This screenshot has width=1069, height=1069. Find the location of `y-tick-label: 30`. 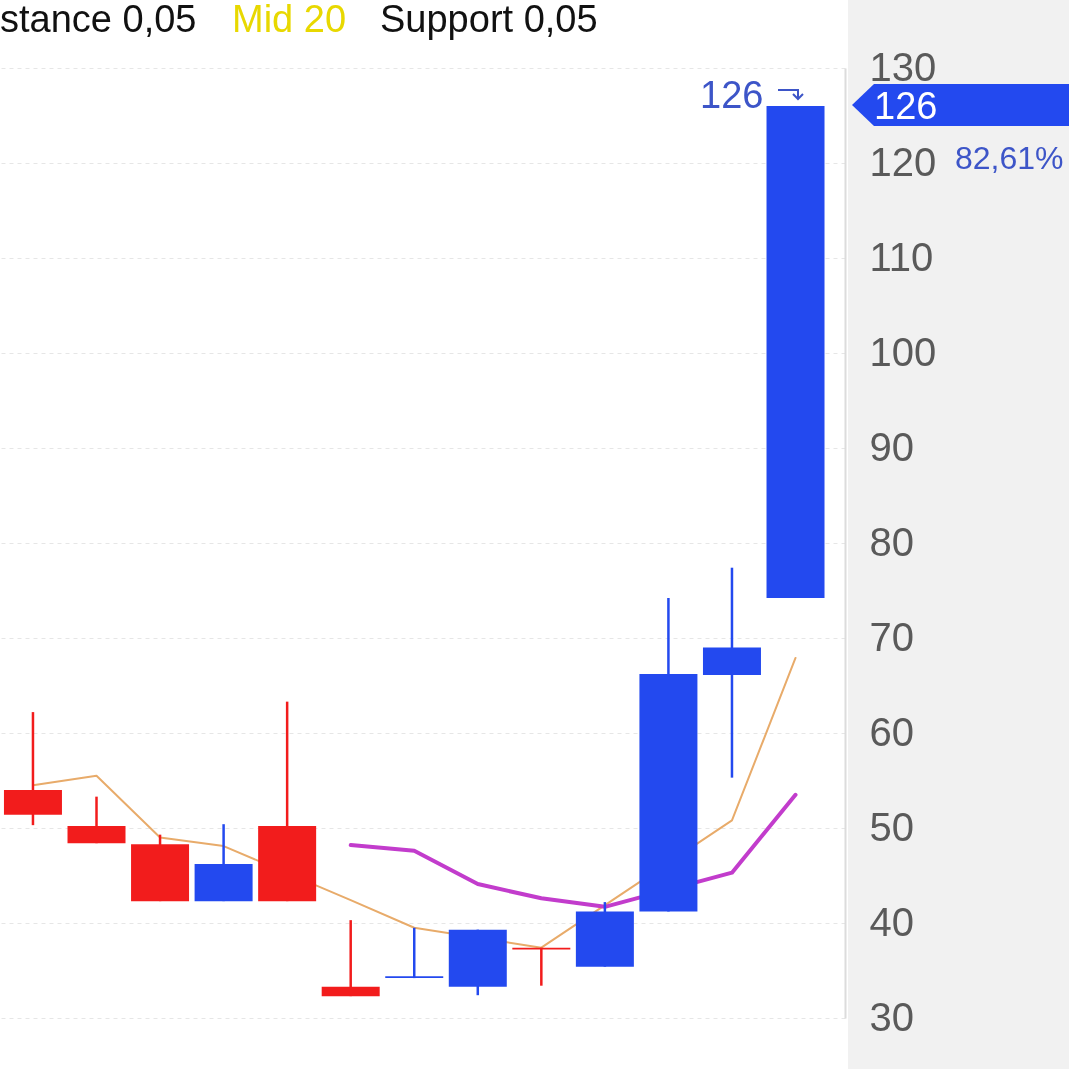

y-tick-label: 30 is located at coordinates (891, 1016).